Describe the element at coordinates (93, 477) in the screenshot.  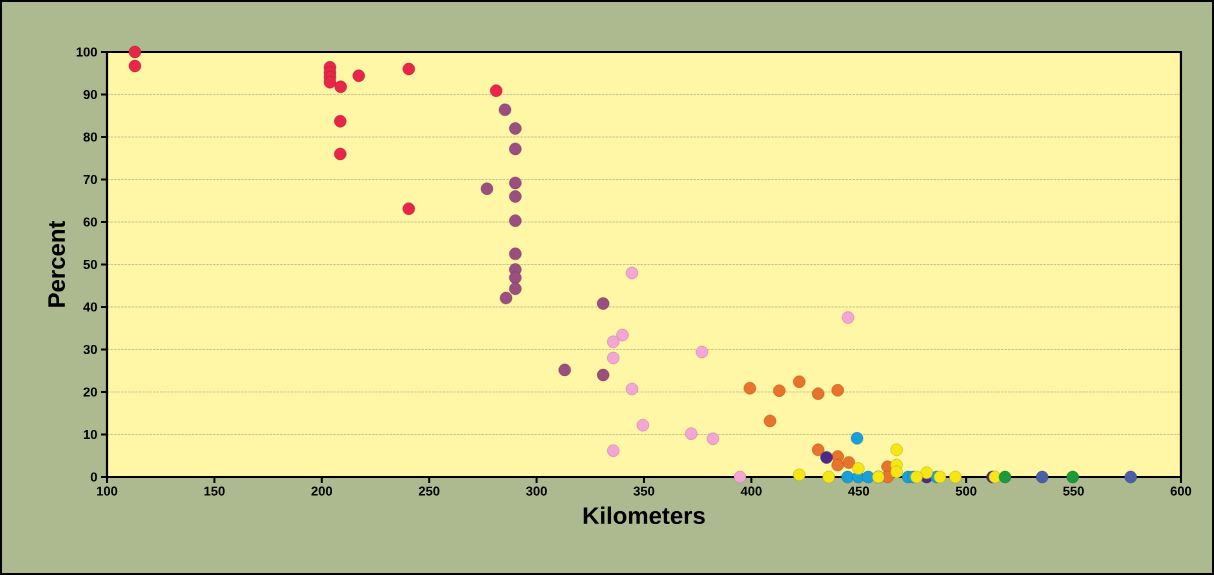
I see `y-tick-label: 0` at that location.